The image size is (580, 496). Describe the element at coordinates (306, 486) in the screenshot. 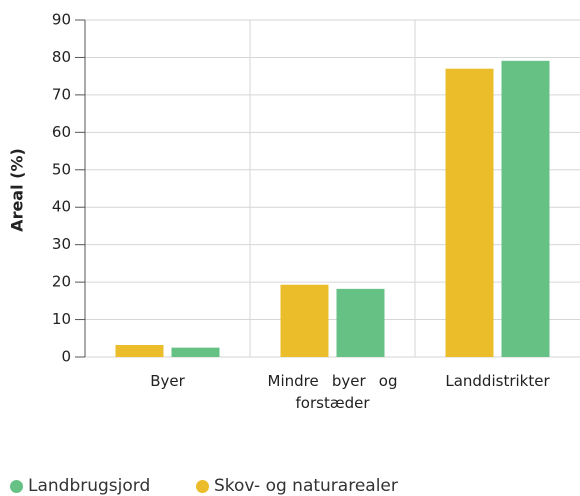

I see `legend-label: Skov- og naturarealer` at that location.